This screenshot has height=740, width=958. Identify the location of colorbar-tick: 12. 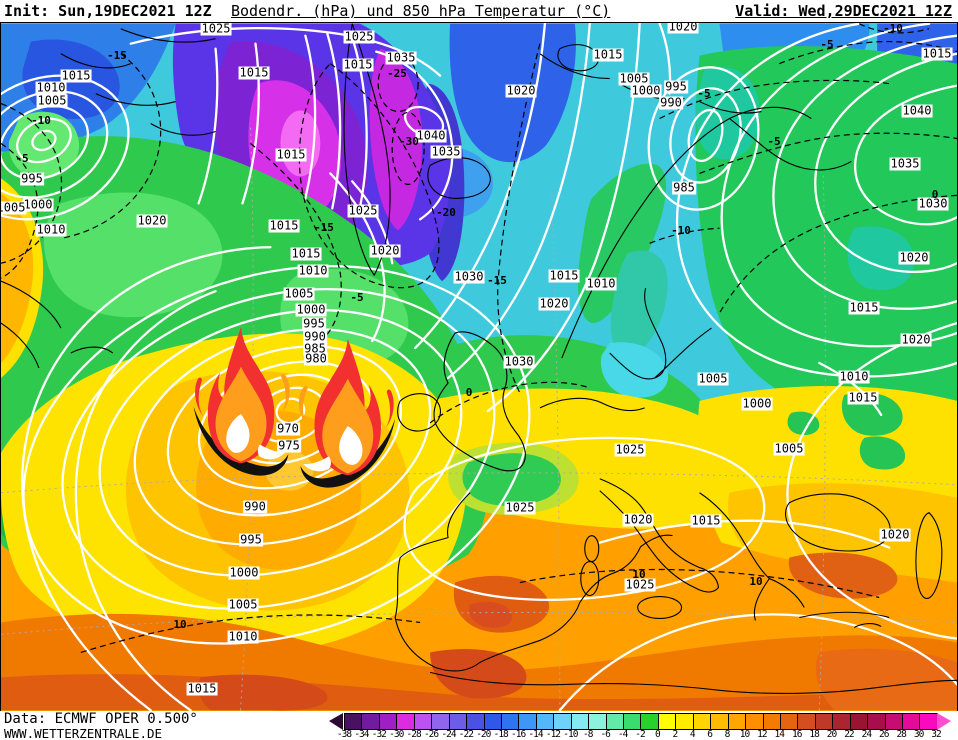
(762, 734).